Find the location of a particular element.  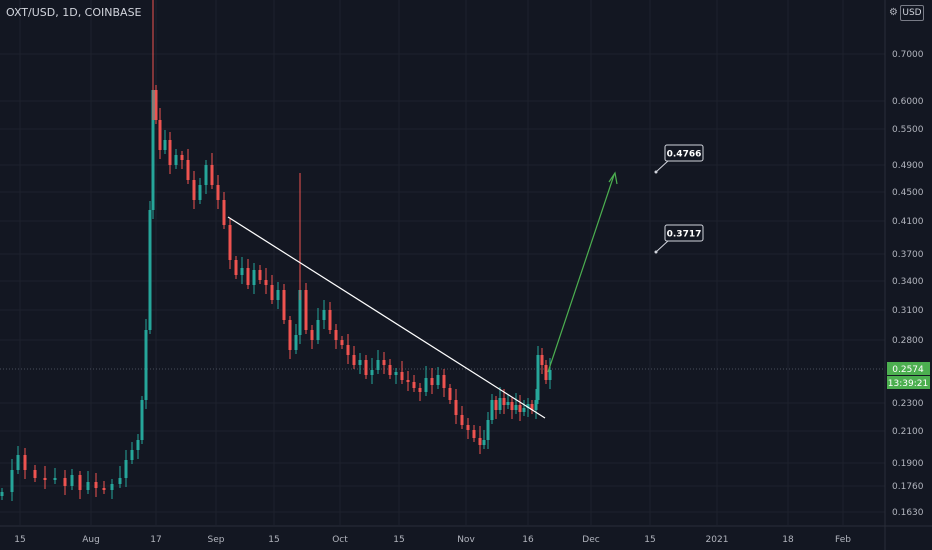

y-tick-label: 0.4900 is located at coordinates (908, 166).